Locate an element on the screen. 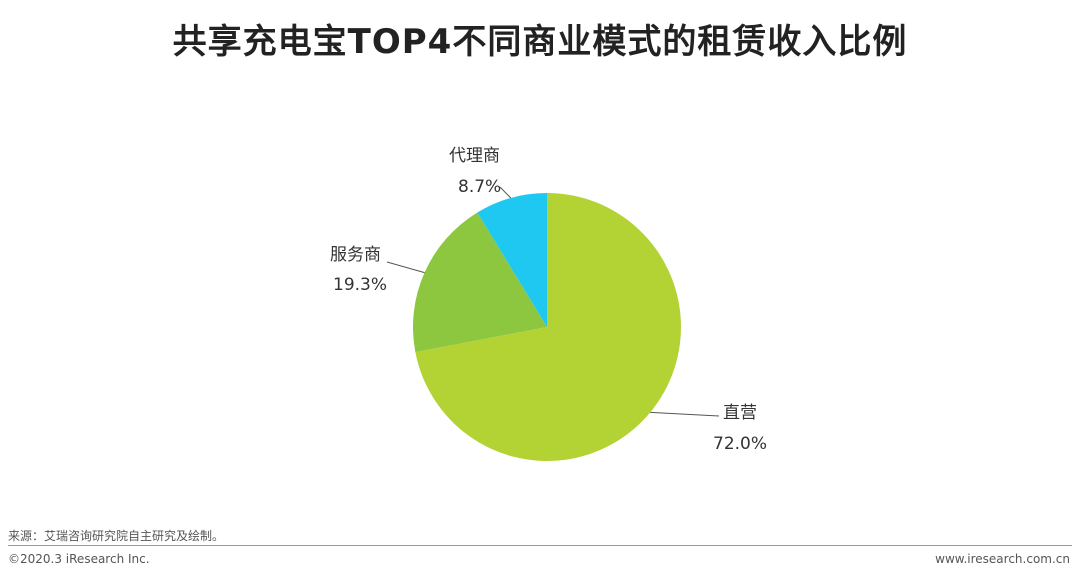 This screenshot has height=579, width=1080. slice-value-label: 19.3% is located at coordinates (360, 285).